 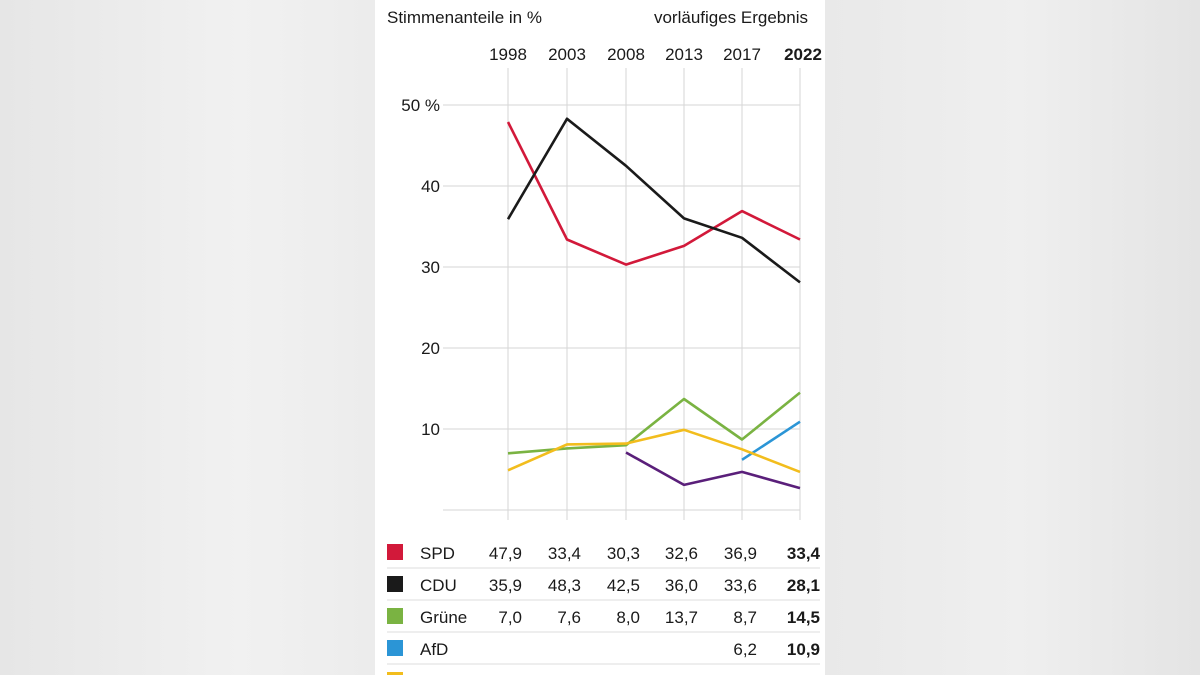 What do you see at coordinates (430, 186) in the screenshot?
I see `y-tick-label: 40` at bounding box center [430, 186].